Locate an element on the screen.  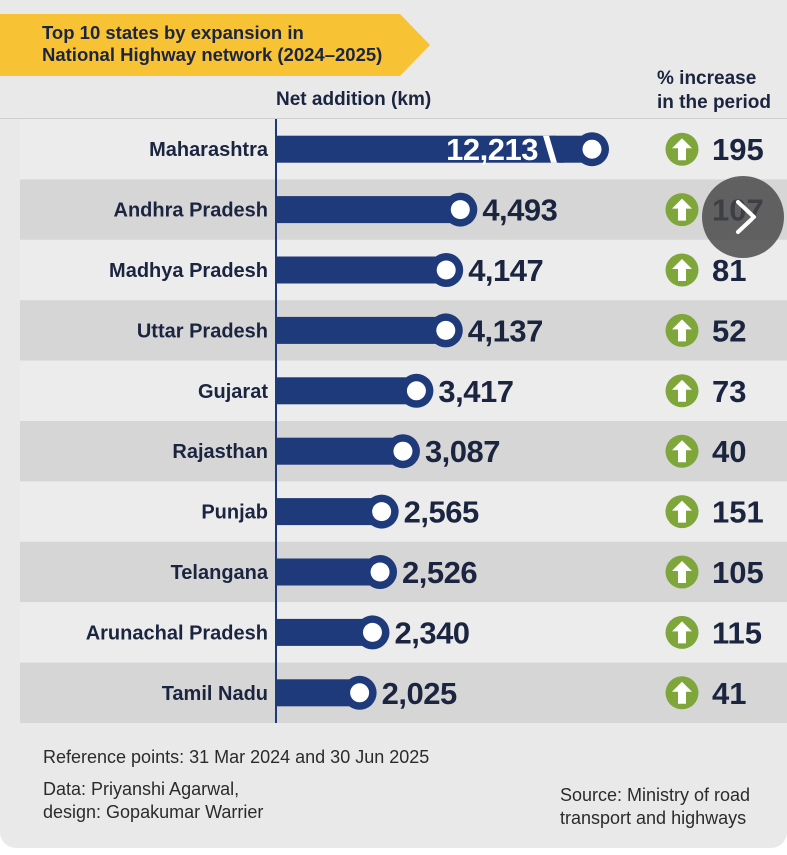
state-label: Maharashtra is located at coordinates (209, 150).